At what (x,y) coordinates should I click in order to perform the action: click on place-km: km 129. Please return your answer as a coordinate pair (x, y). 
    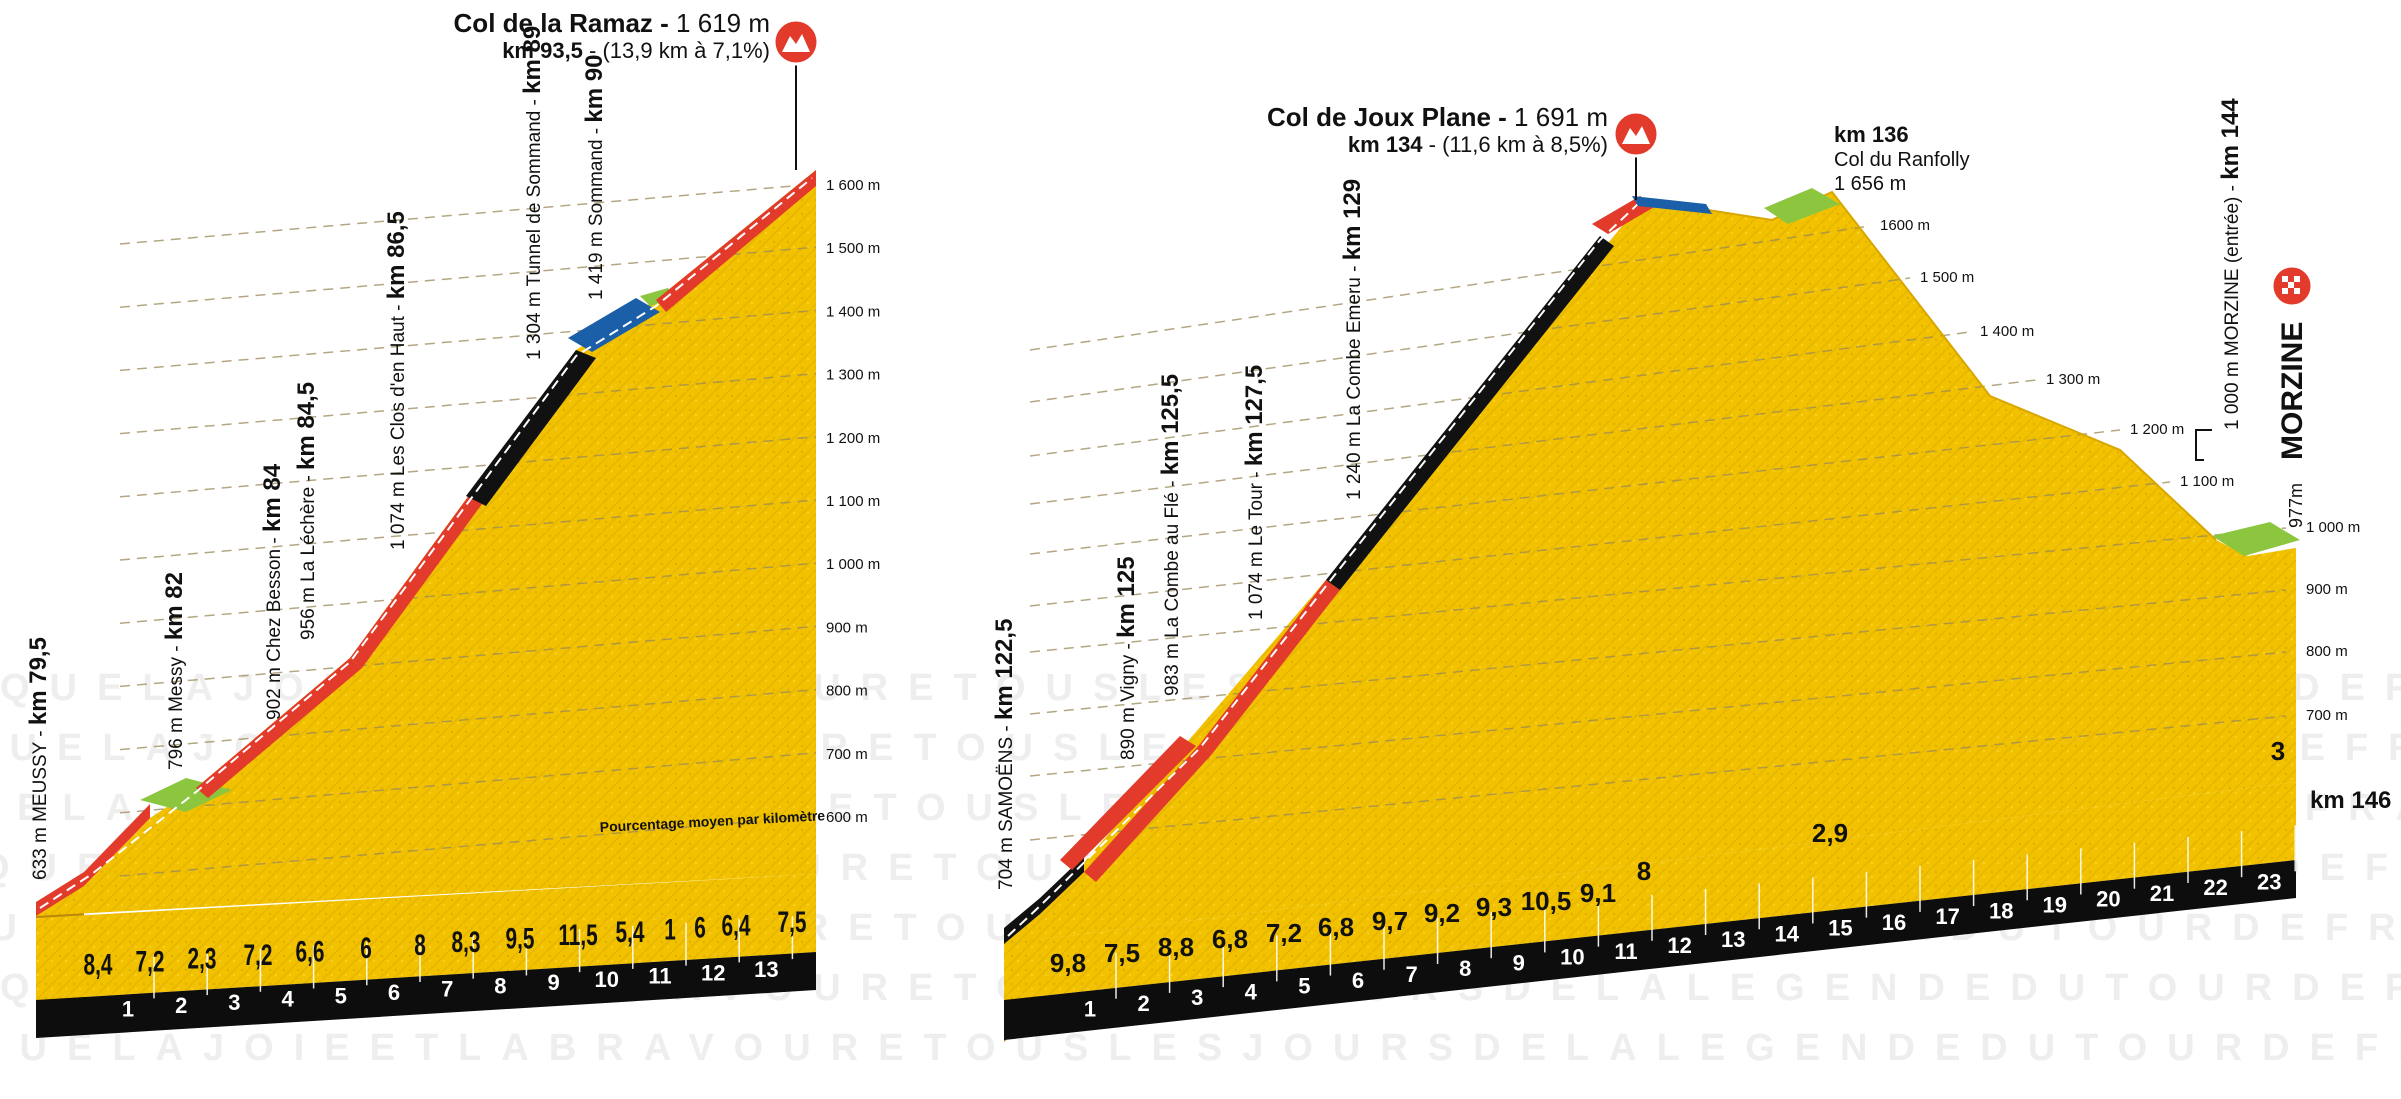
    Looking at the image, I should click on (1352, 219).